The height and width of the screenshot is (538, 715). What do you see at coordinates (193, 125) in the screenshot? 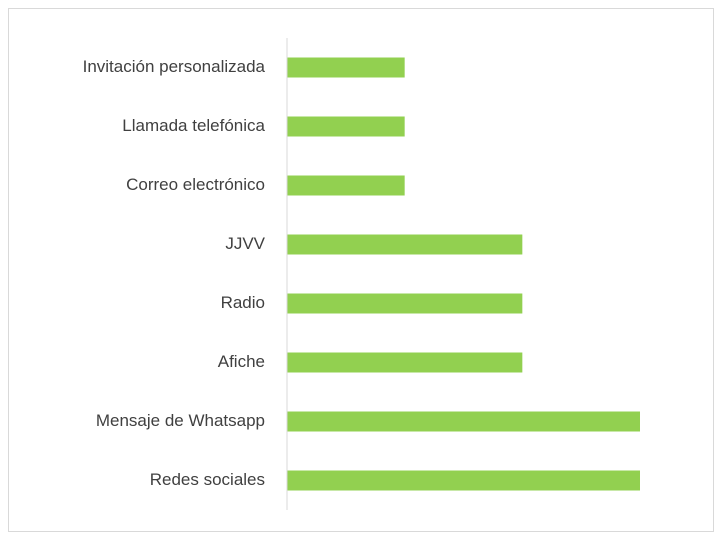
I see `y-tick-label: Llamada telefónica` at bounding box center [193, 125].